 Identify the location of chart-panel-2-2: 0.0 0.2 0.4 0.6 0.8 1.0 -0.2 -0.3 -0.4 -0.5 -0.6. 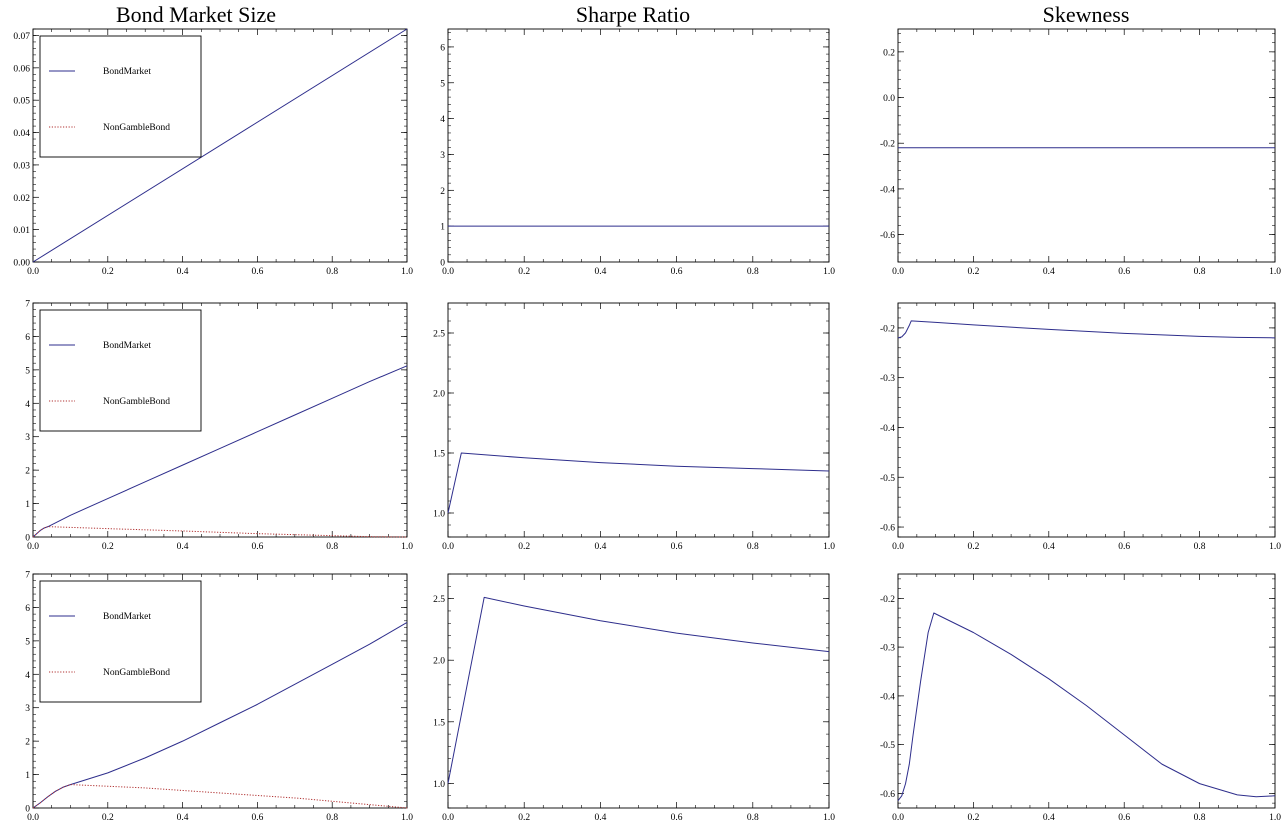
(1080, 698).